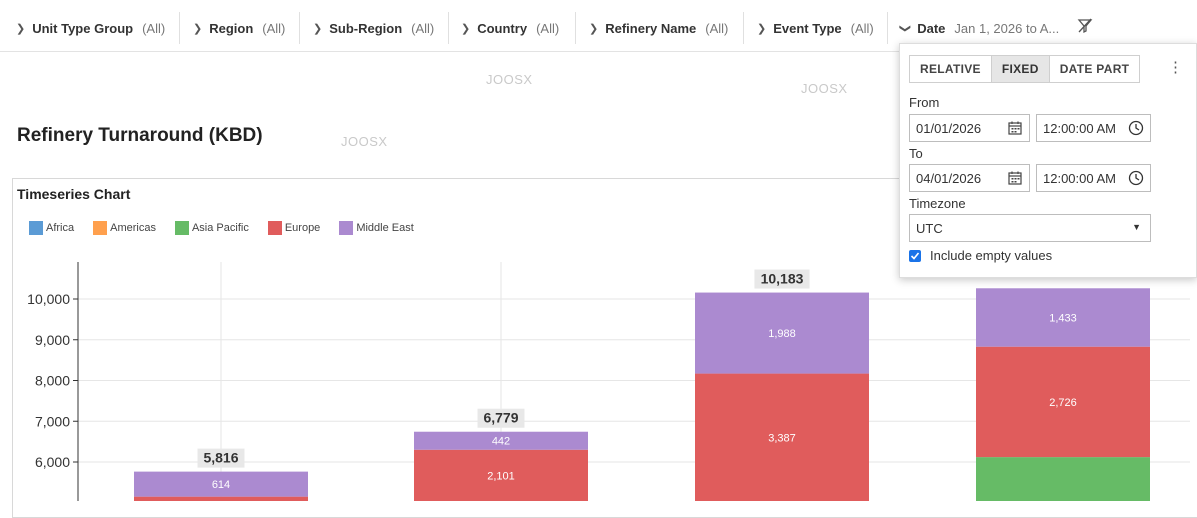  I want to click on data-label: 442, so click(501, 442).